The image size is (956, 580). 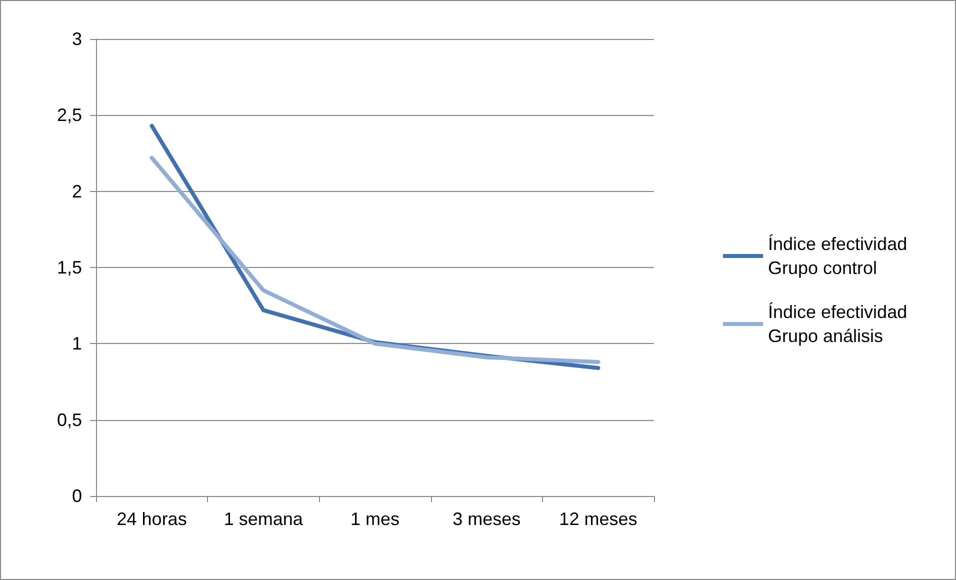 I want to click on y-tick-label: 1,5, so click(x=69, y=268).